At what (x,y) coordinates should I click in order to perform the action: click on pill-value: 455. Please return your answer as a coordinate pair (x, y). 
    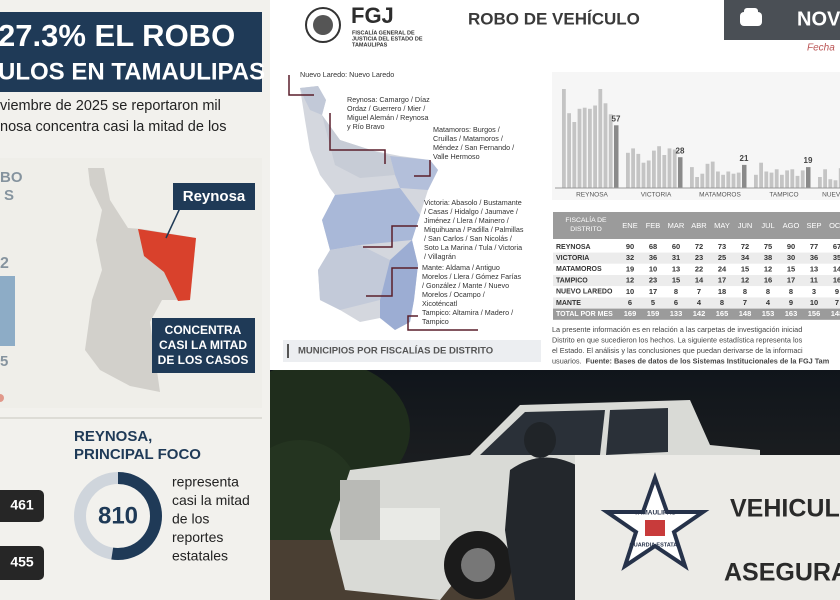
    Looking at the image, I should click on (22, 562).